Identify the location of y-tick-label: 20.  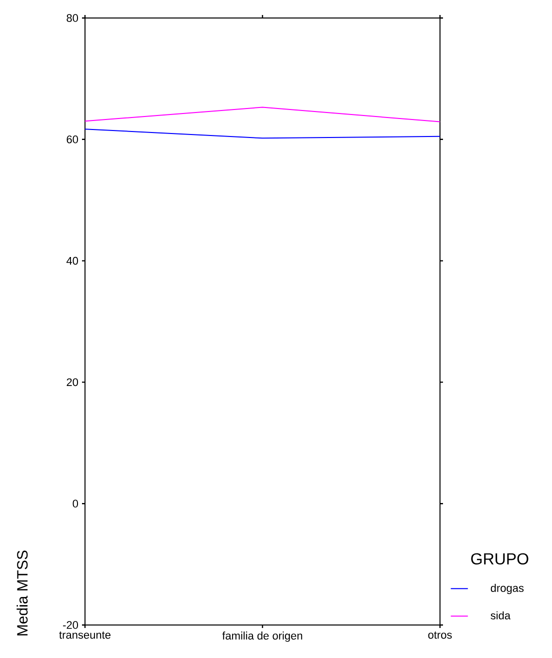
(72, 382).